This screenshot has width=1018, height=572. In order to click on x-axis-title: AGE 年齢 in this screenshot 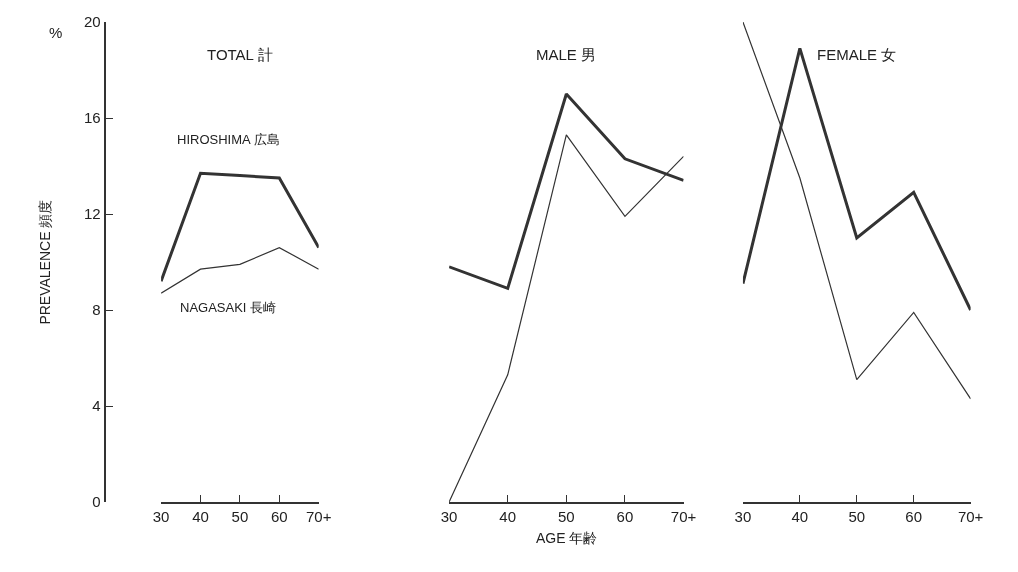, I will do `click(567, 538)`.